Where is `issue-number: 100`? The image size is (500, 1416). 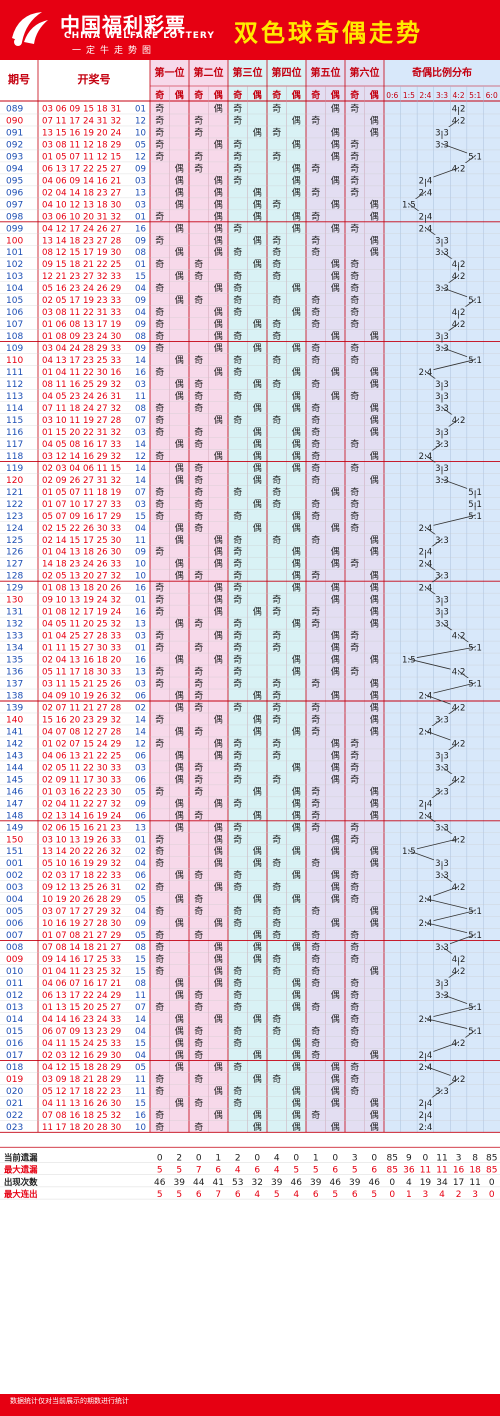
issue-number: 100 is located at coordinates (14, 241).